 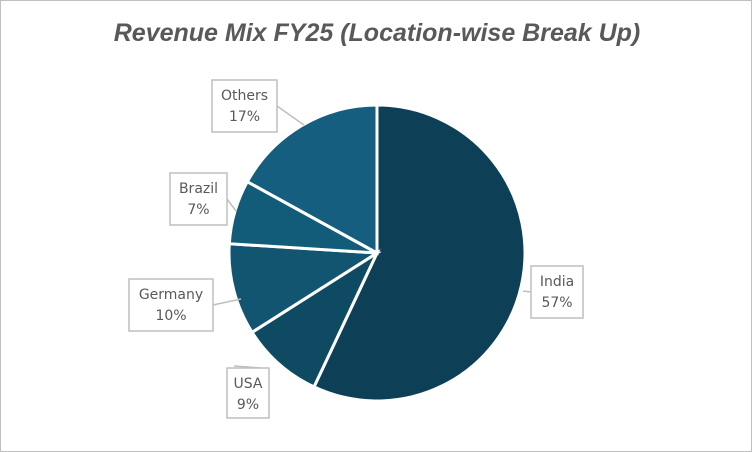 What do you see at coordinates (170, 316) in the screenshot?
I see `svg-text: 10%` at bounding box center [170, 316].